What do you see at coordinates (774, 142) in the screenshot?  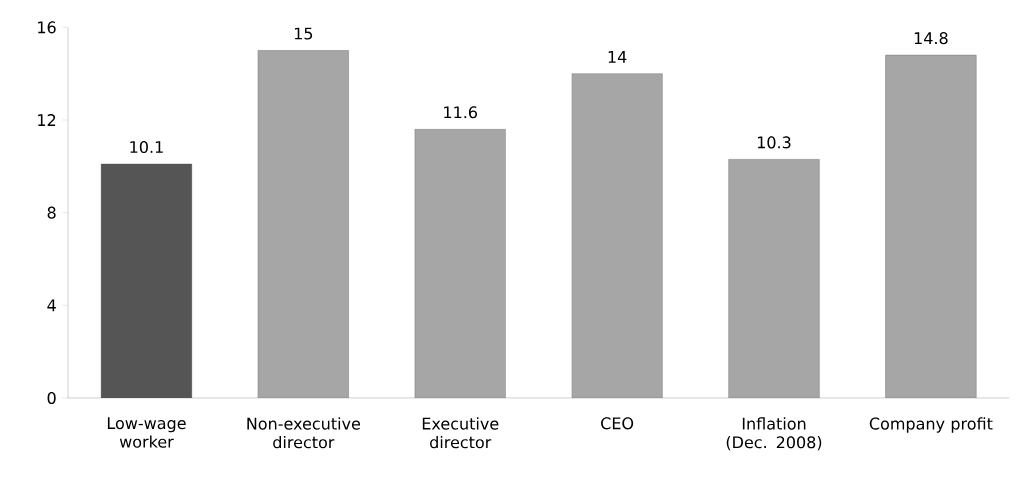 I see `data-label: 10.3` at bounding box center [774, 142].